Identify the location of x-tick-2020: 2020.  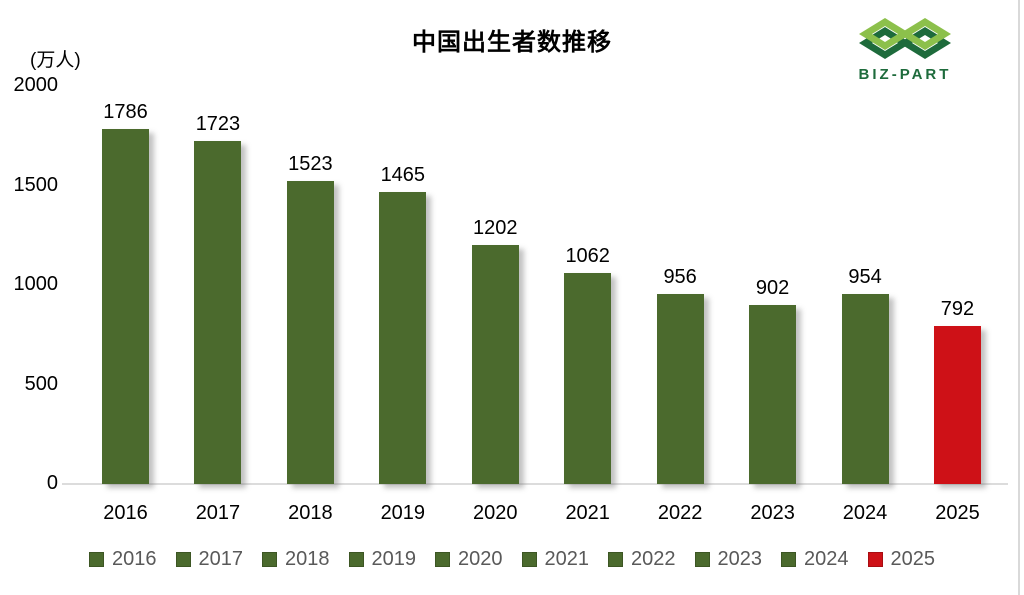
(495, 513).